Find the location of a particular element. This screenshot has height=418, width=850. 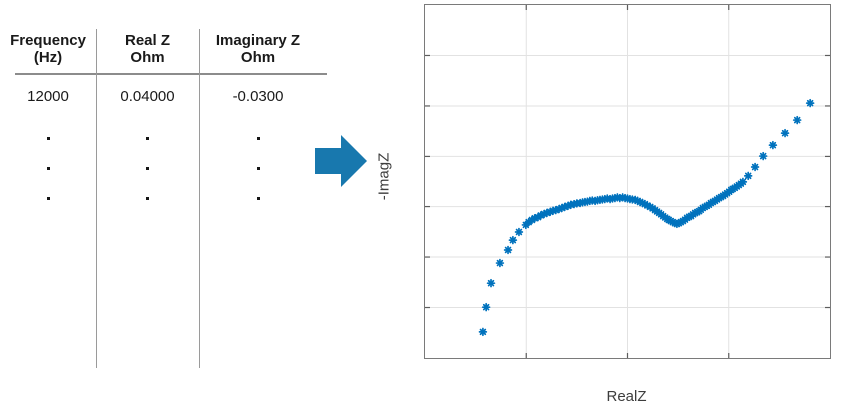

x-axis-label: RealZ is located at coordinates (626, 396).